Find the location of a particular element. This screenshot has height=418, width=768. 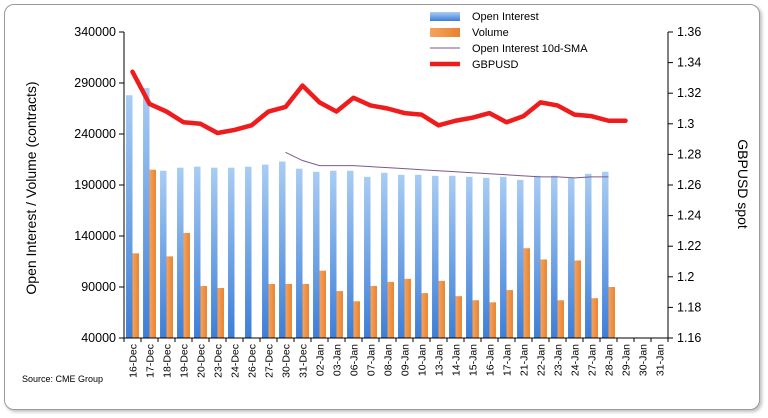

x-tick-label: 13-Jan is located at coordinates (440, 360).